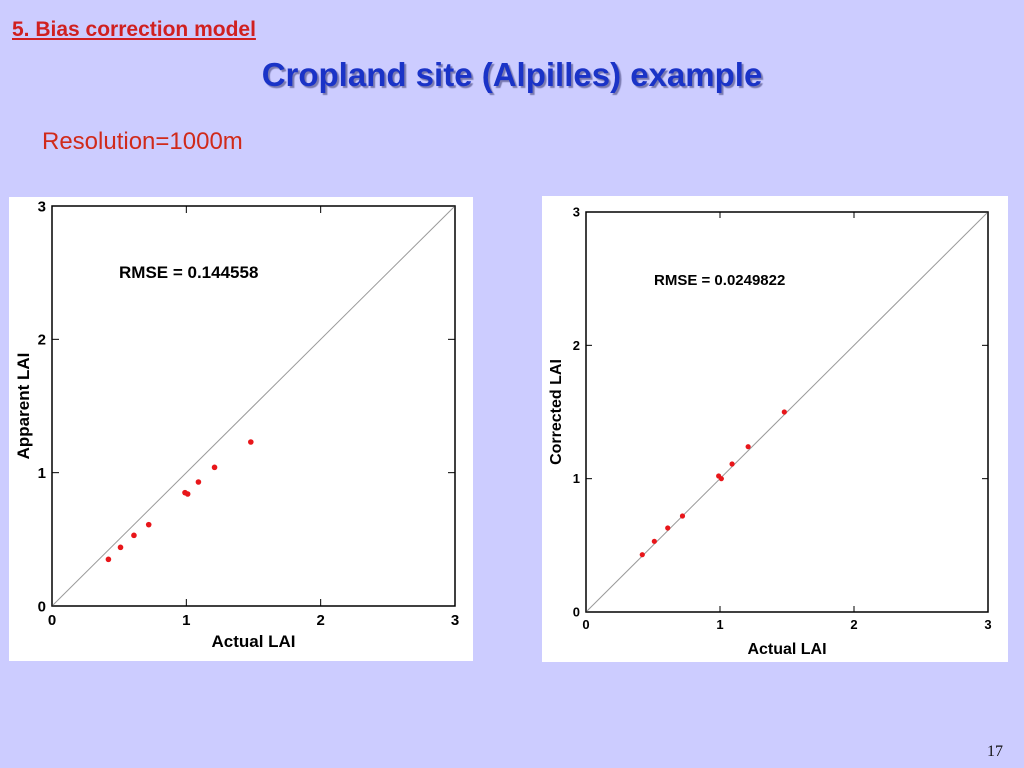 The height and width of the screenshot is (768, 1024). I want to click on right-x-tick-label: 3, so click(987, 624).